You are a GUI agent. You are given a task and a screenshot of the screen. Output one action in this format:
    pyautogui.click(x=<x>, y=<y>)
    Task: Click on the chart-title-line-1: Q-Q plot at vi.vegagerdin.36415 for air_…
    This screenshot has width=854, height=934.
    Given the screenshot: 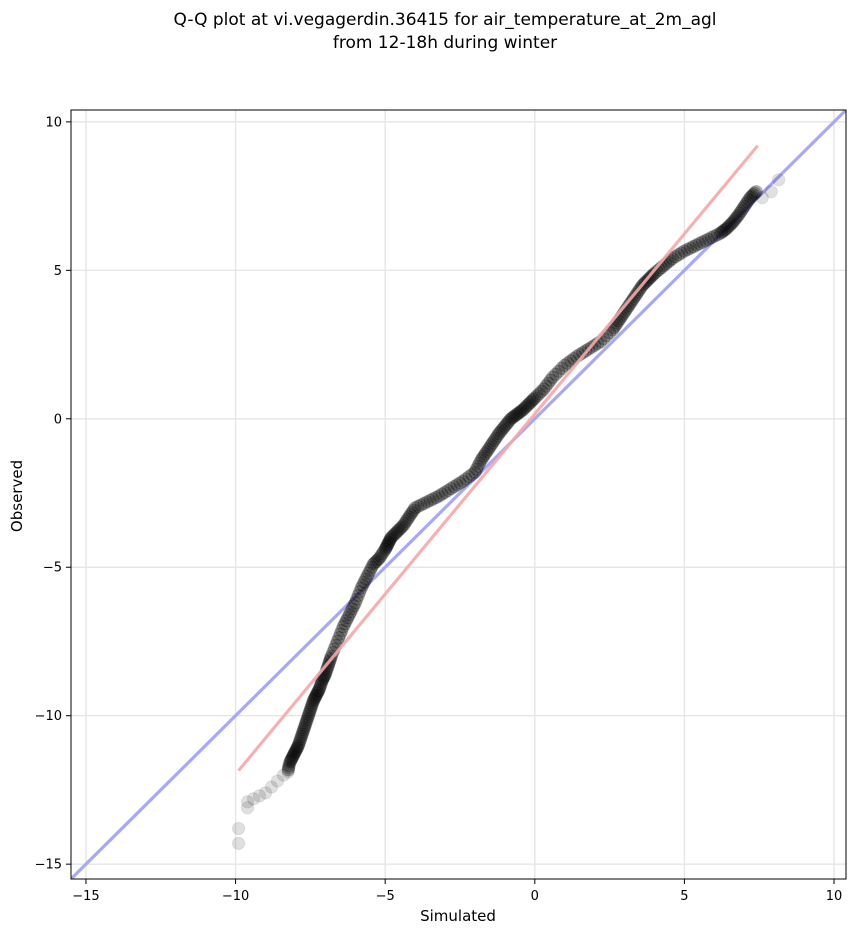 What is the action you would take?
    pyautogui.click(x=444, y=20)
    